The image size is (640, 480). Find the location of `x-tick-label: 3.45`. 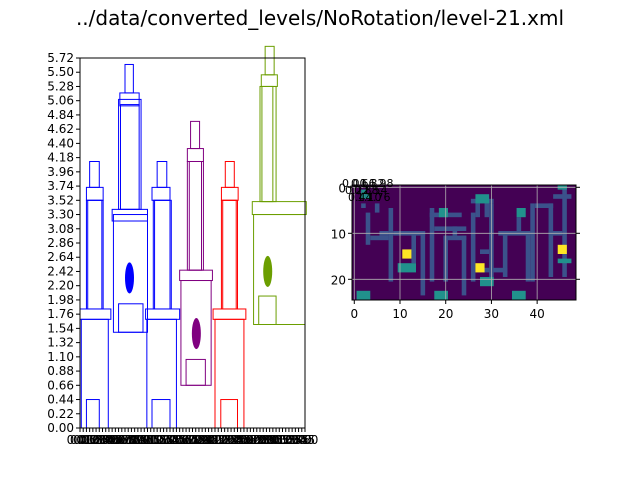

x-tick-label: 3.45 is located at coordinates (301, 440).